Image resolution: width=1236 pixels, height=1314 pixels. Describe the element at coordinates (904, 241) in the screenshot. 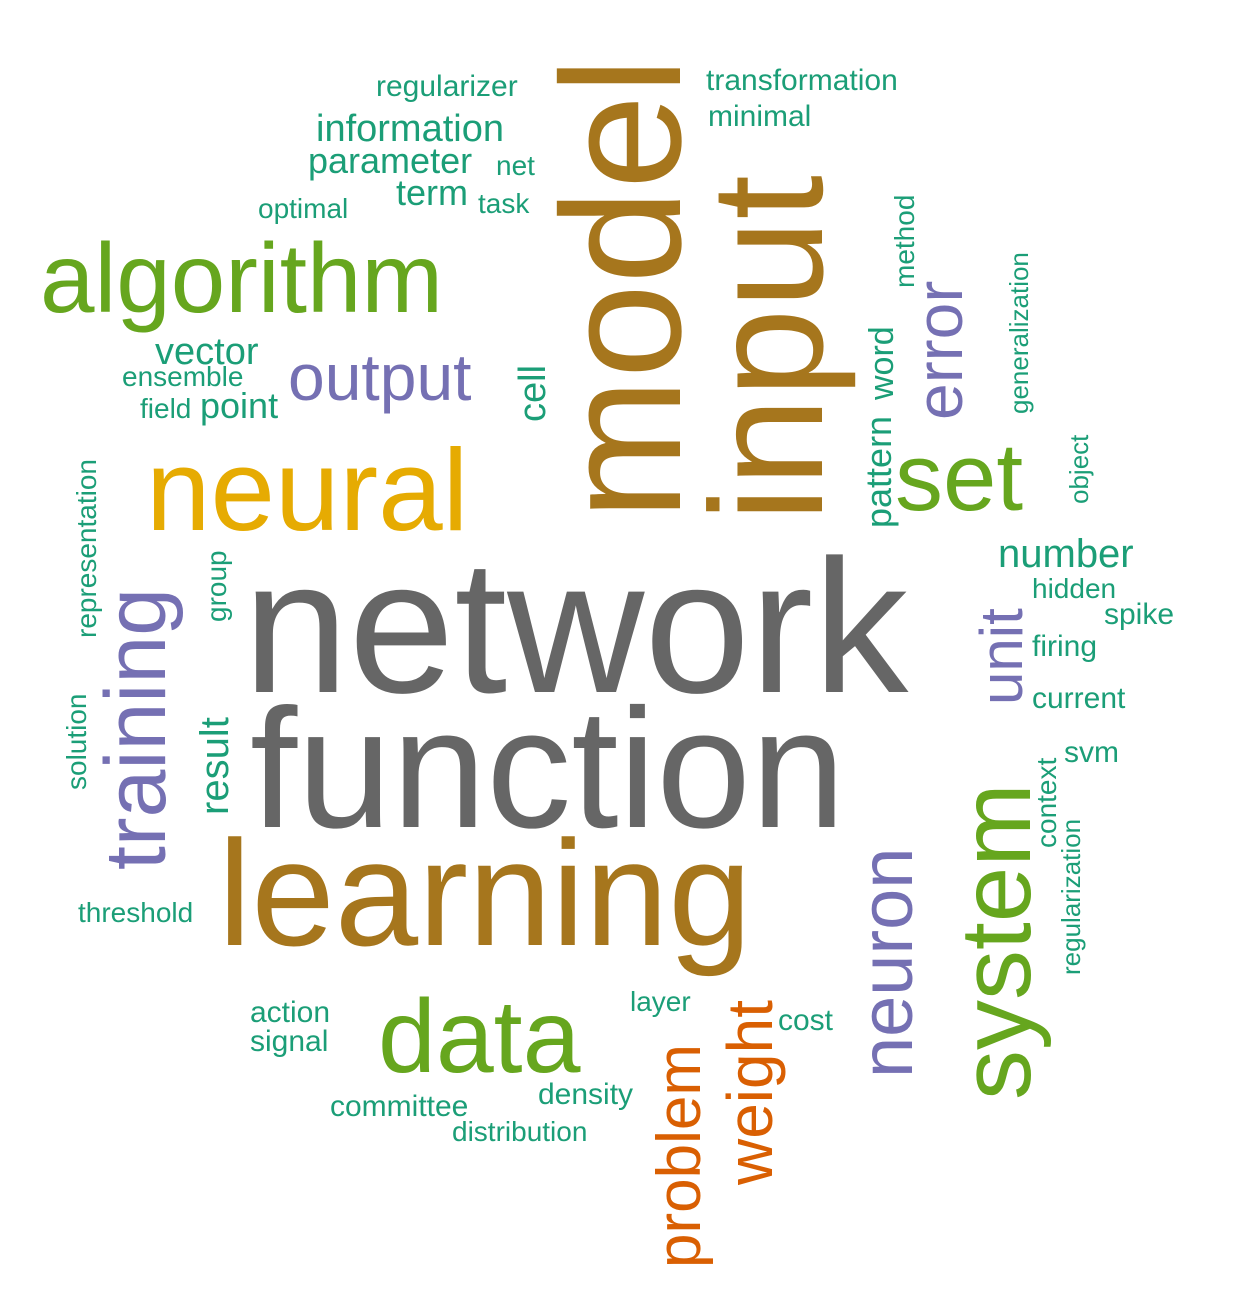

I see `word-method: method` at that location.